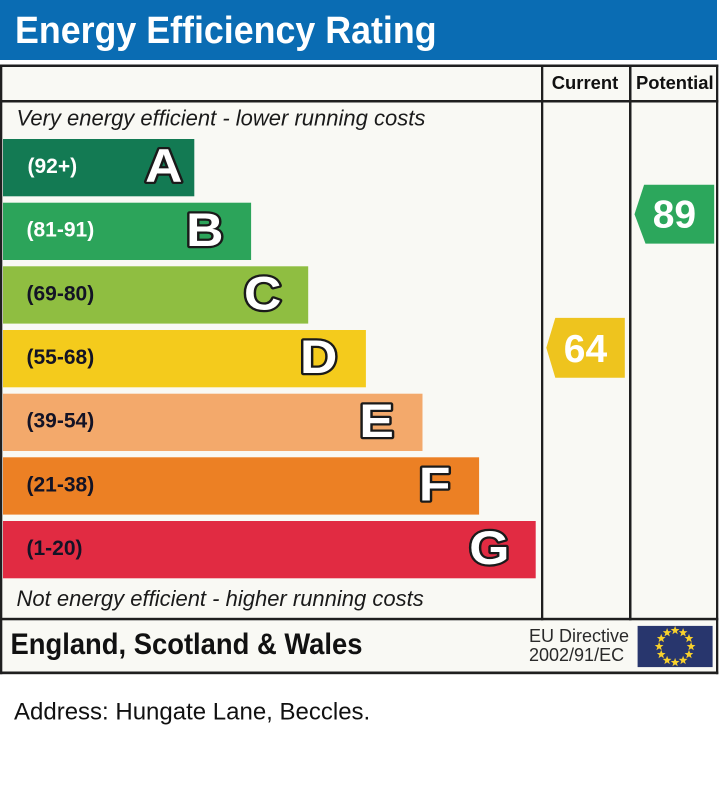 This screenshot has width=719, height=805. I want to click on svg-text: 89, so click(674, 215).